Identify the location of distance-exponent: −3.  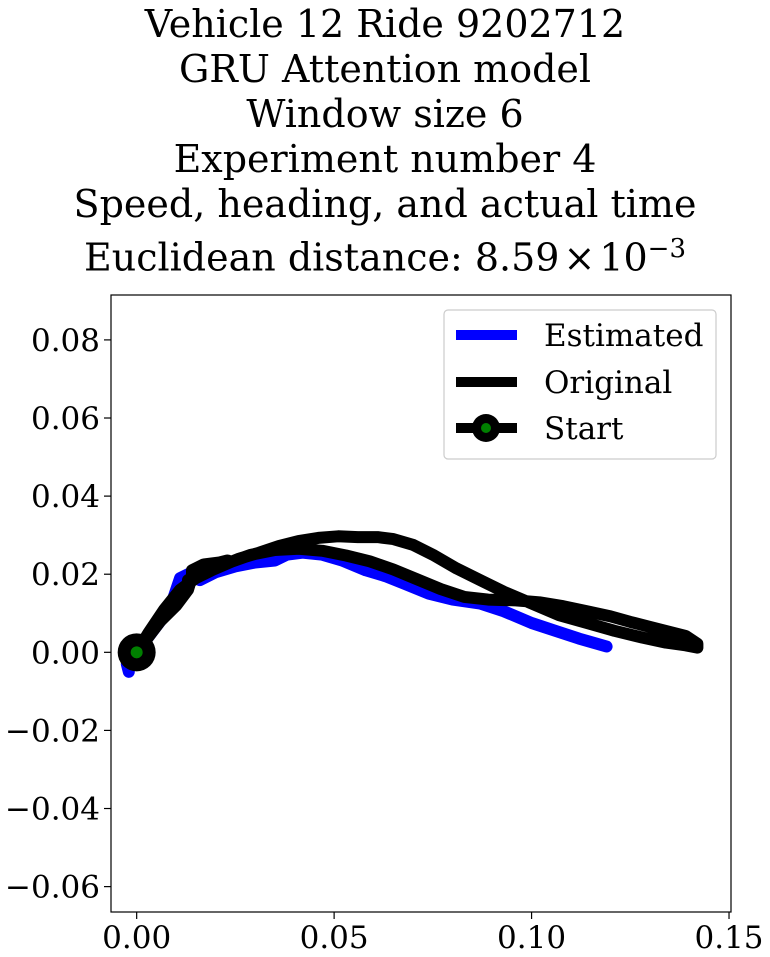
(666, 249).